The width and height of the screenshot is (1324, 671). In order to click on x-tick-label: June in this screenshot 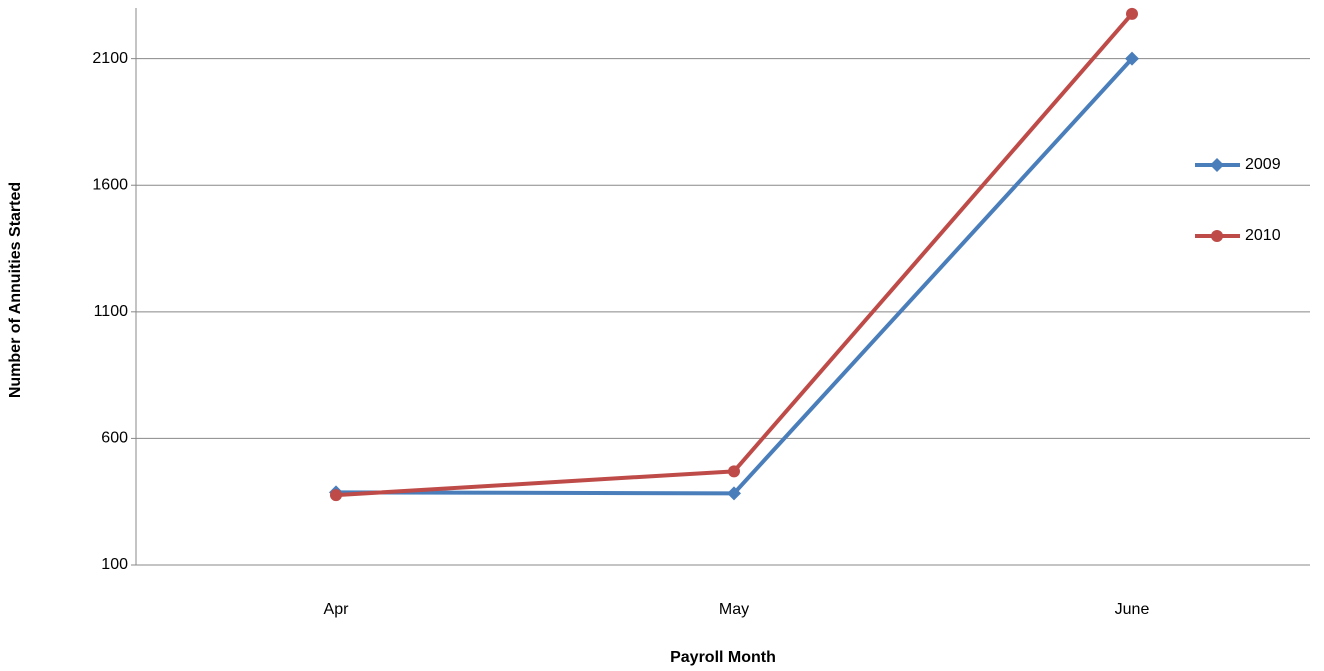, I will do `click(1132, 609)`.